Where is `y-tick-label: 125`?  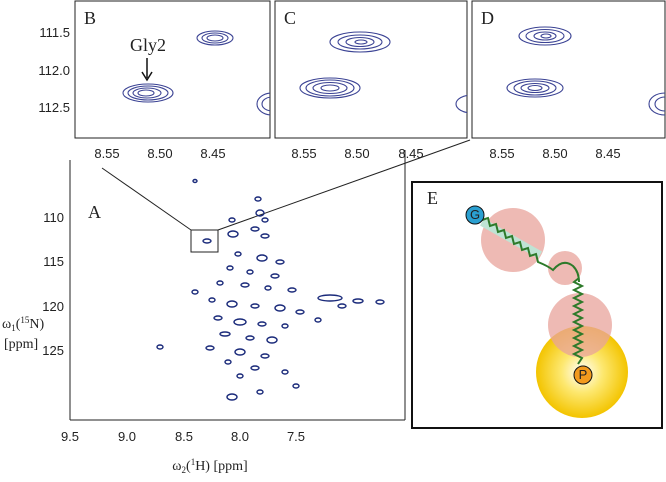
y-tick-label: 125 is located at coordinates (53, 350).